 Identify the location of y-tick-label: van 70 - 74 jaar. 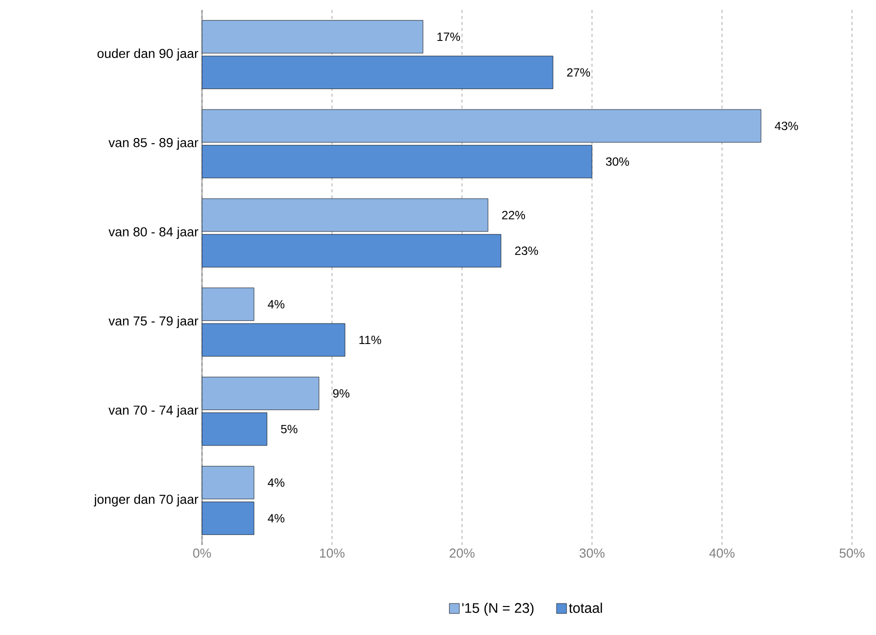
(153, 411).